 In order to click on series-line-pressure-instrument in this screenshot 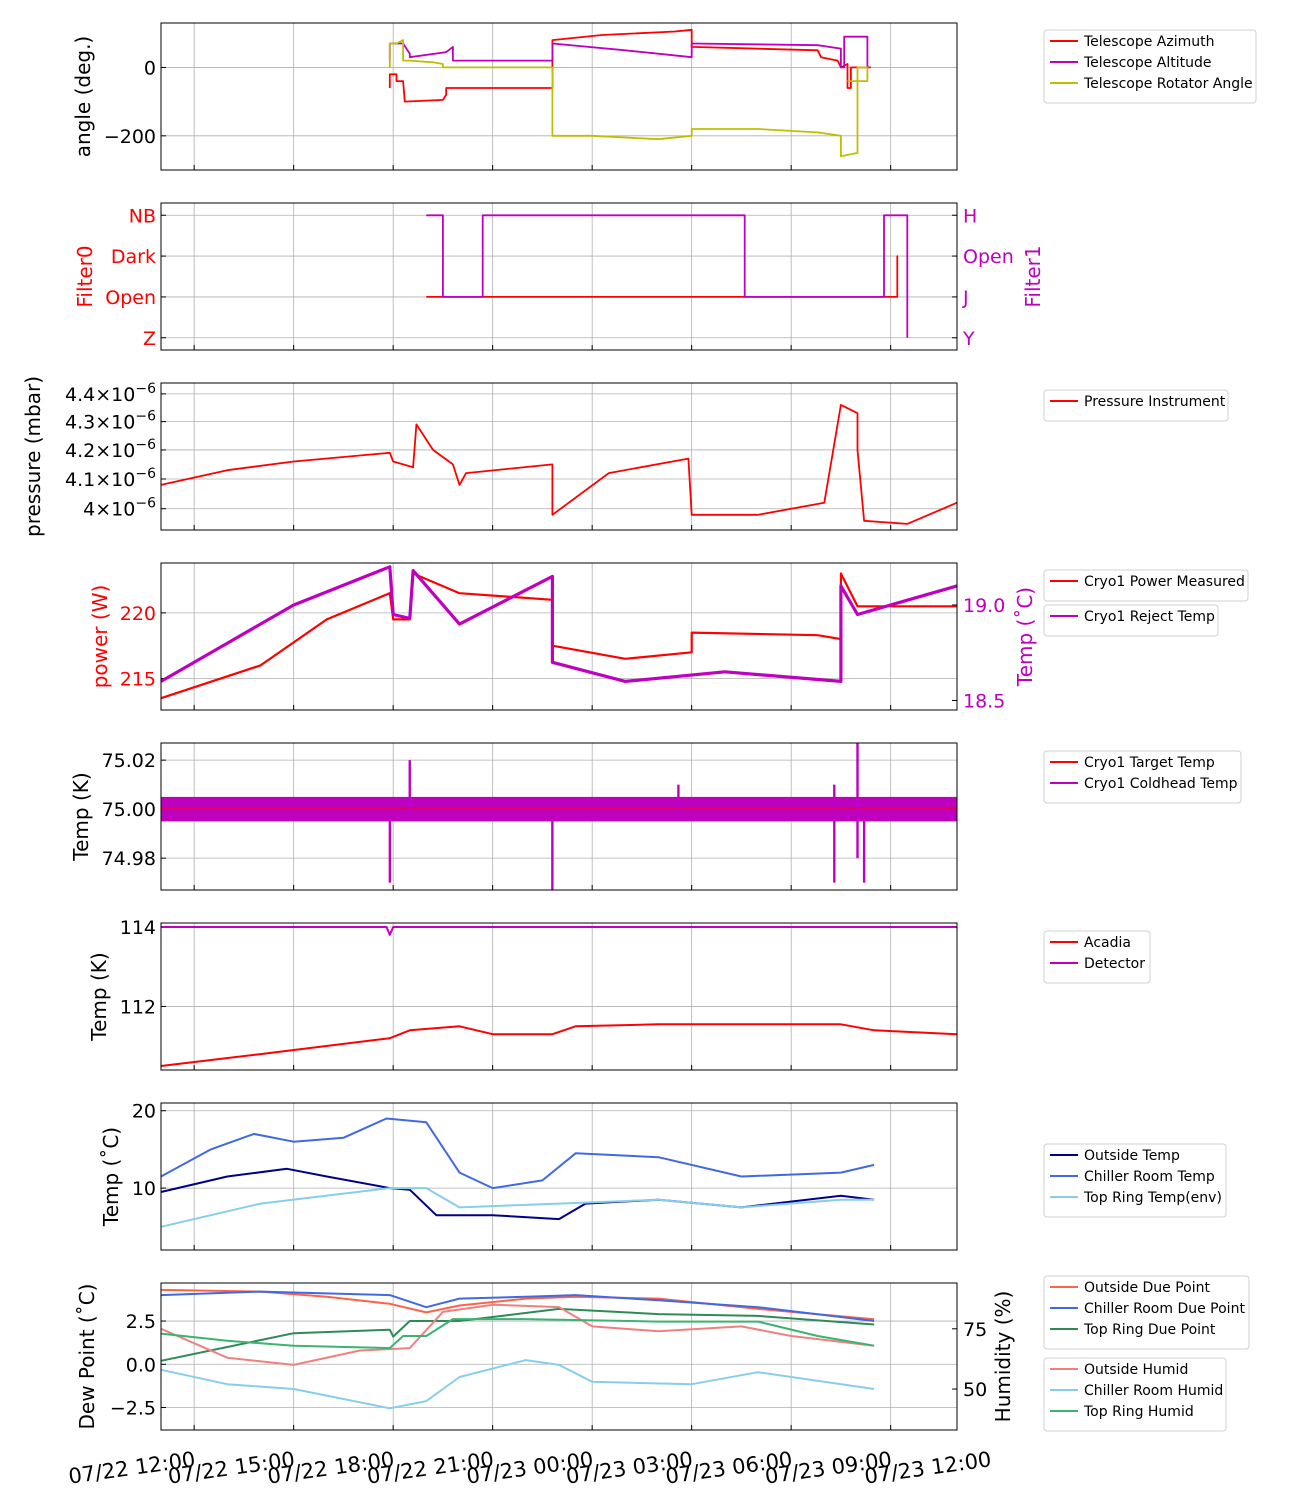, I will do `click(559, 464)`.